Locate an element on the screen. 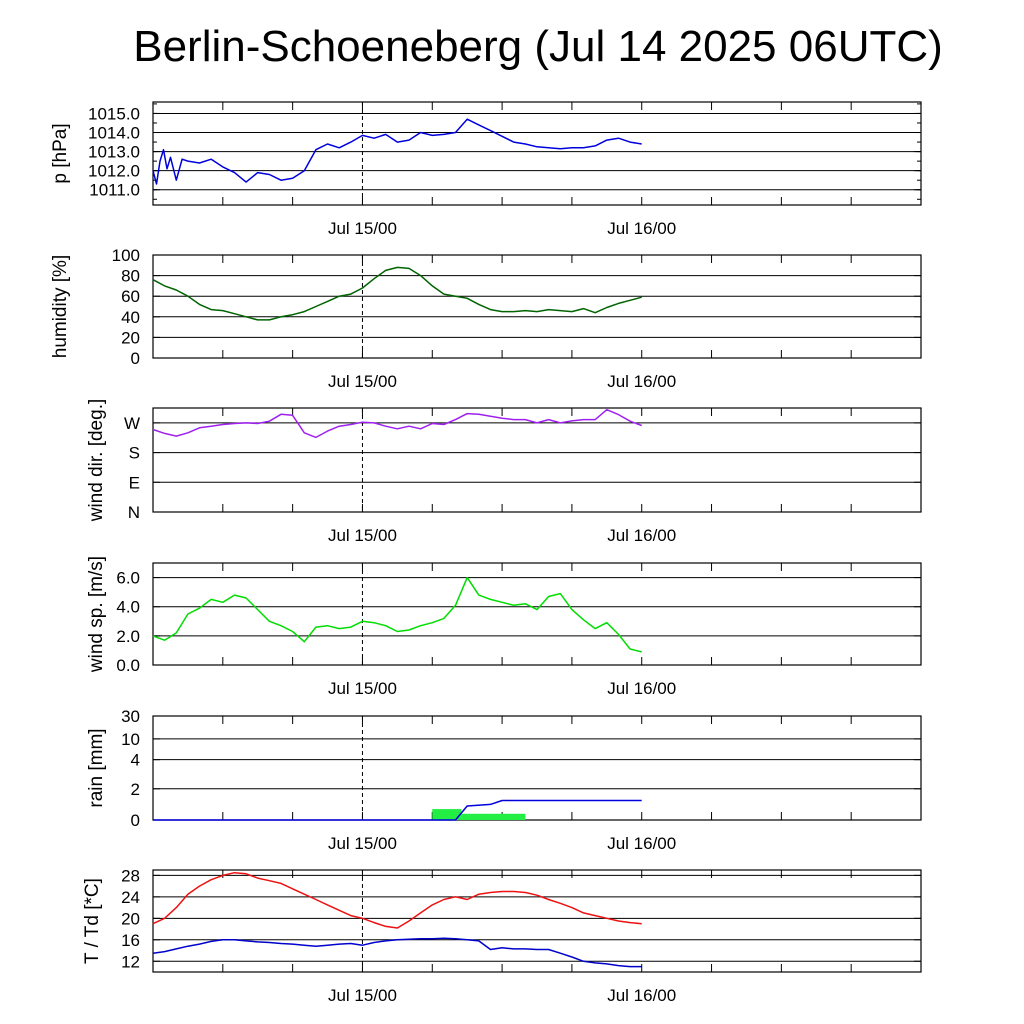 This screenshot has width=1024, height=1024. panel-4: 0 2 4 10 30 Jul 15/00 Jul 16/00 rain [mm] is located at coordinates (504, 780).